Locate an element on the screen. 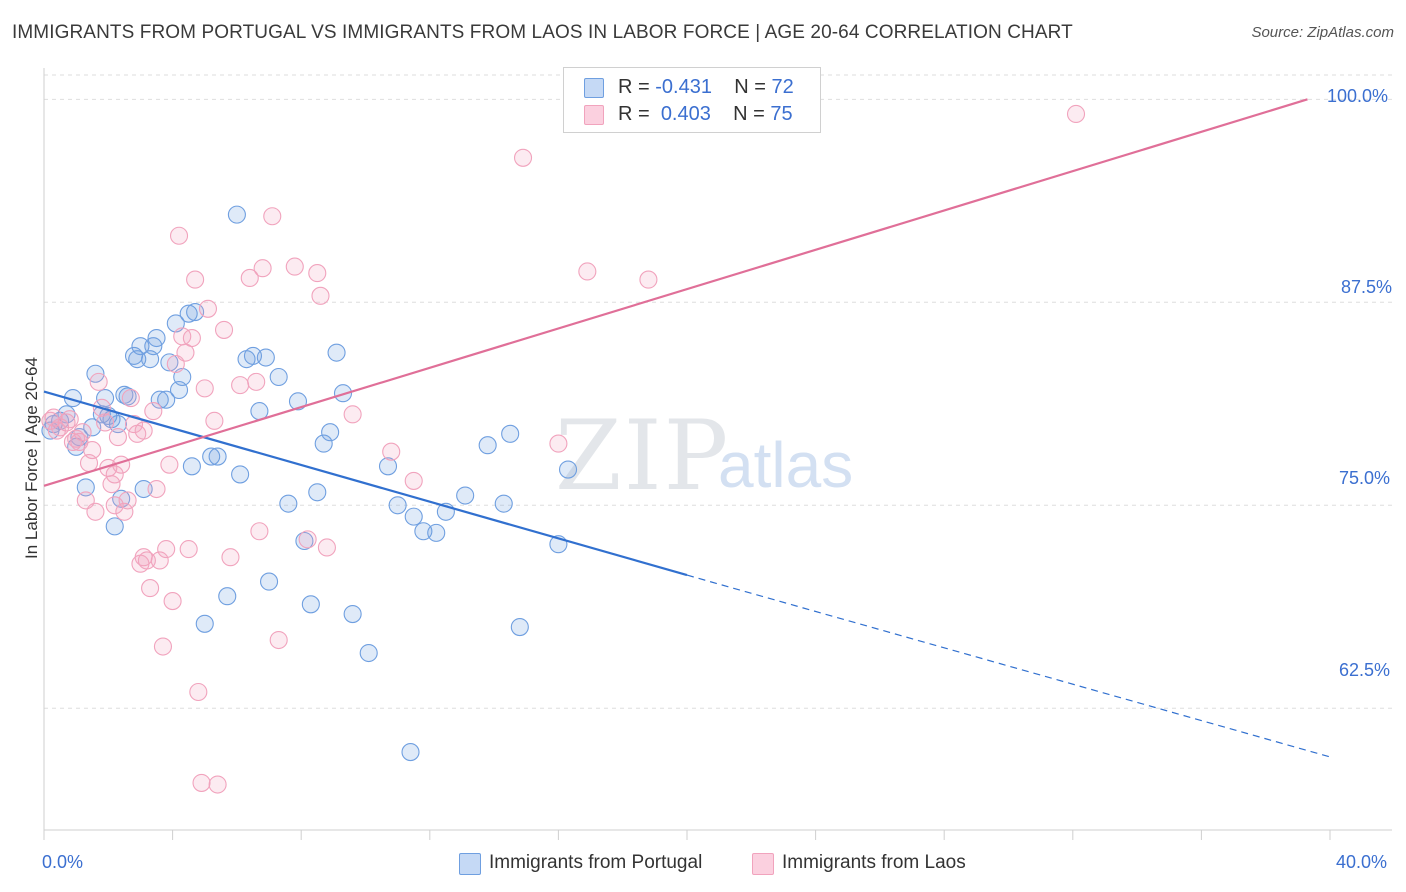 Image resolution: width=1406 pixels, height=892 pixels. portugal-trend-line is located at coordinates (365, 483).